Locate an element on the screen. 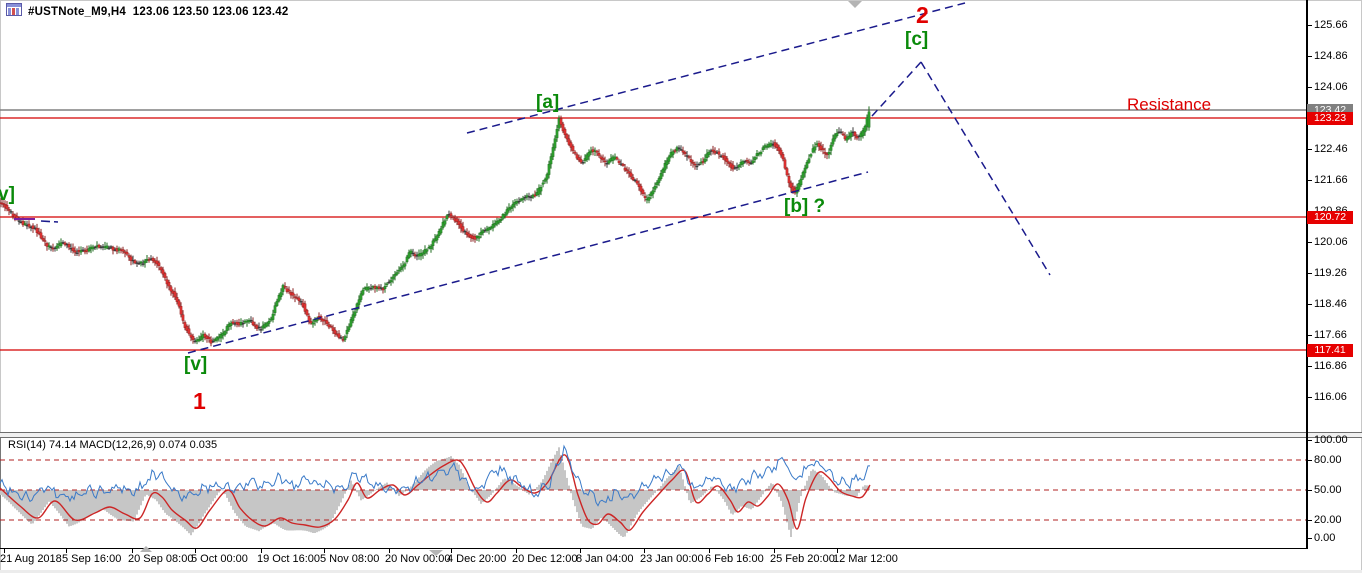 The height and width of the screenshot is (573, 1362). trendline-segment is located at coordinates (49, 221).